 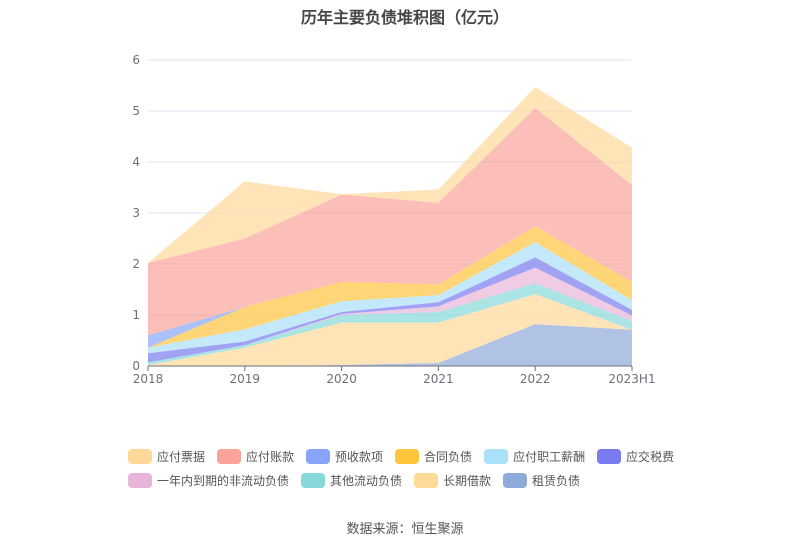 I want to click on legend-item: 应付账款, so click(x=255, y=456).